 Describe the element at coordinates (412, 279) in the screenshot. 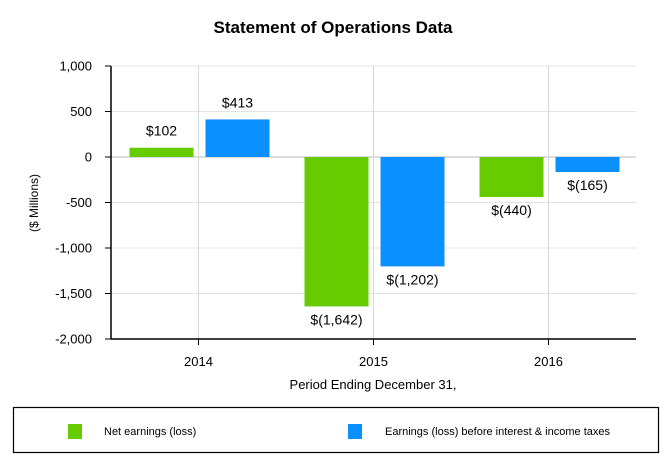

I see `data-label: $(1,202)` at that location.